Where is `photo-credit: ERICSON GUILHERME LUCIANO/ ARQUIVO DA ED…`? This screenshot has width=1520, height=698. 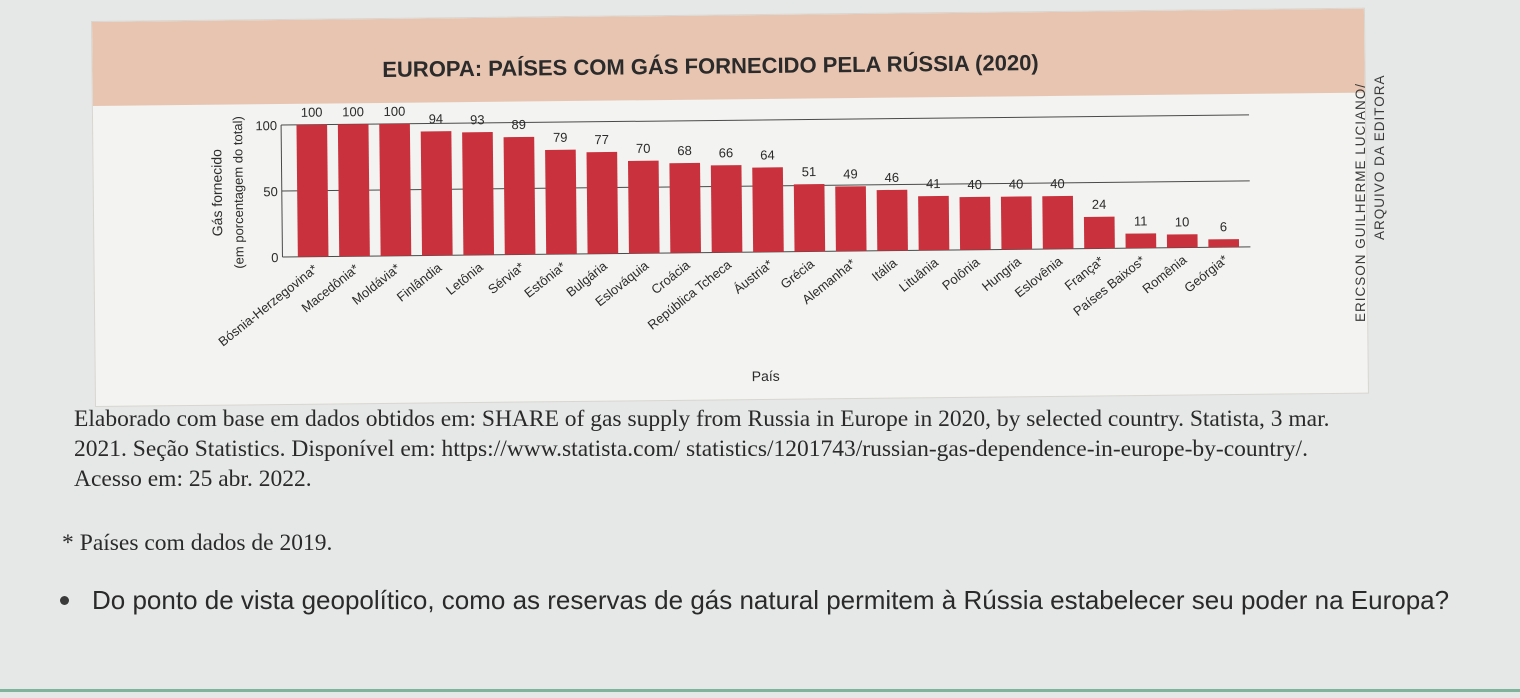
photo-credit: ERICSON GUILHERME LUCIANO/ ARQUIVO DA ED… is located at coordinates (1371, 195).